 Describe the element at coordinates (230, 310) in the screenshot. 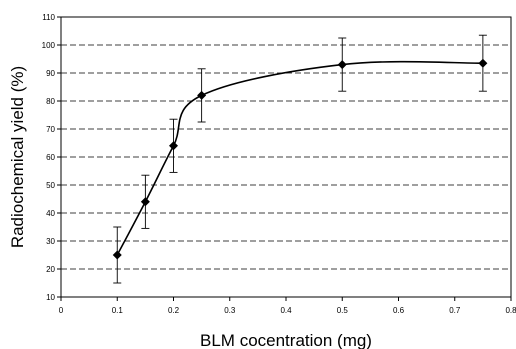

I see `x-tick-label: 0.3` at that location.